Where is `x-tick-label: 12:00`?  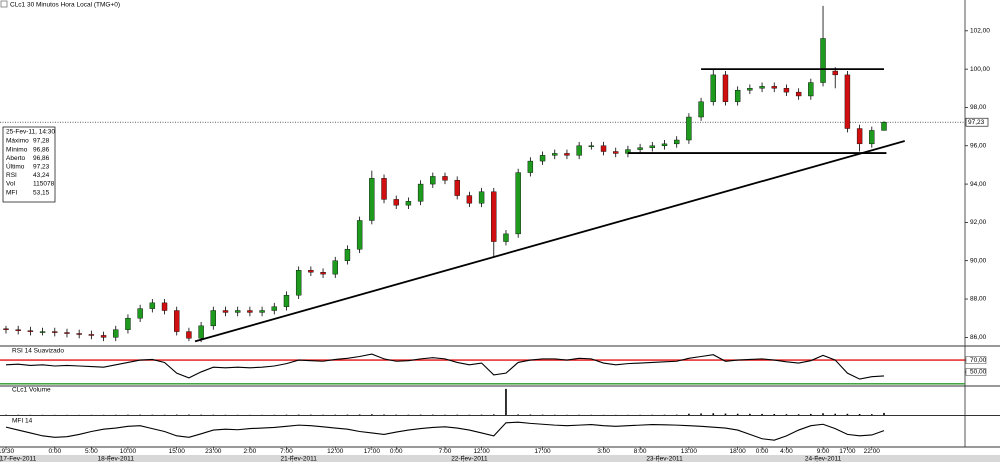
x-tick-label: 12:00 is located at coordinates (481, 451).